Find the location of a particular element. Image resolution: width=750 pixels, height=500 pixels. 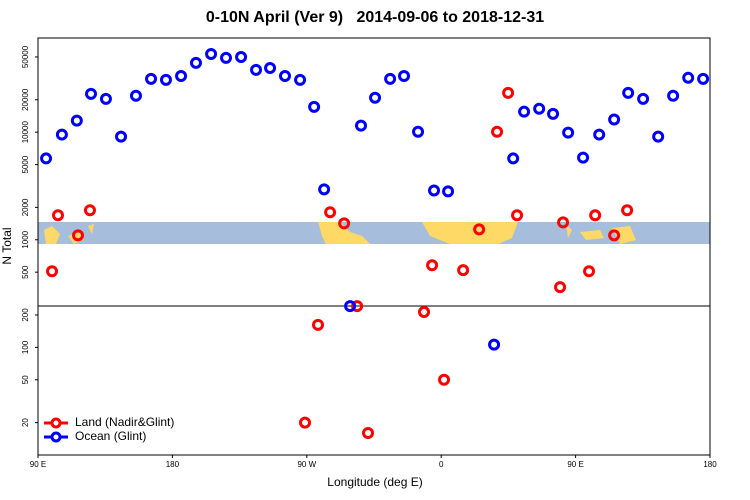

y-tick-label: 10000 is located at coordinates (25, 131).